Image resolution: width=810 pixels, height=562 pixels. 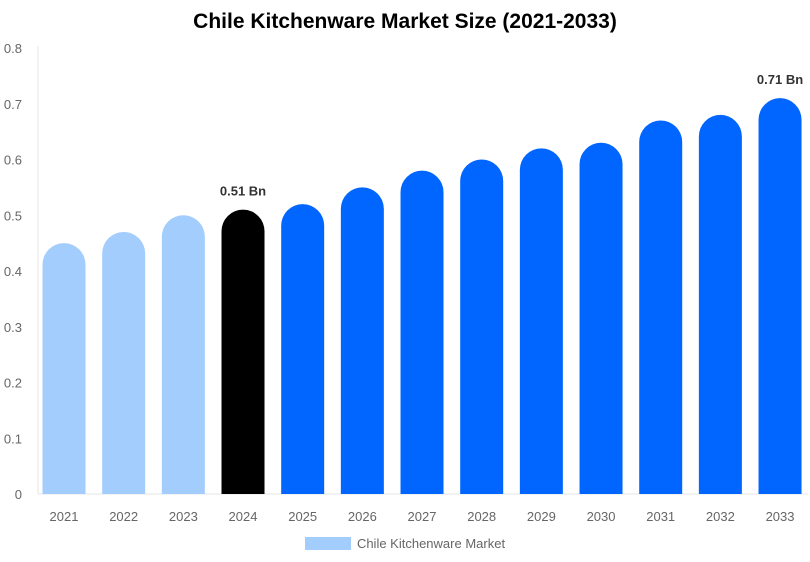 What do you see at coordinates (243, 352) in the screenshot?
I see `bar-2024` at bounding box center [243, 352].